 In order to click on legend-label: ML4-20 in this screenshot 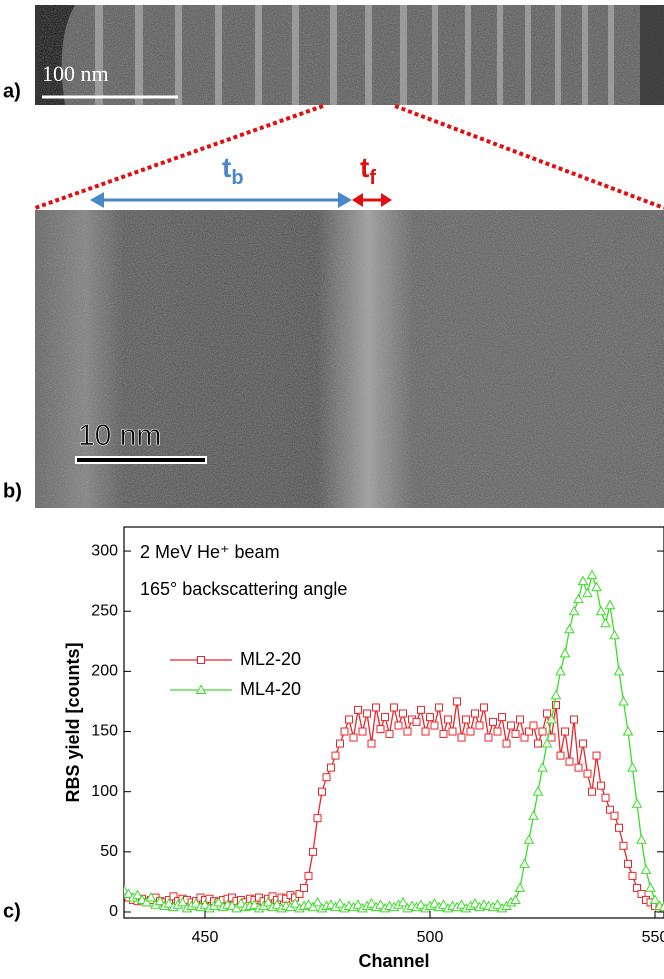, I will do `click(270, 689)`.